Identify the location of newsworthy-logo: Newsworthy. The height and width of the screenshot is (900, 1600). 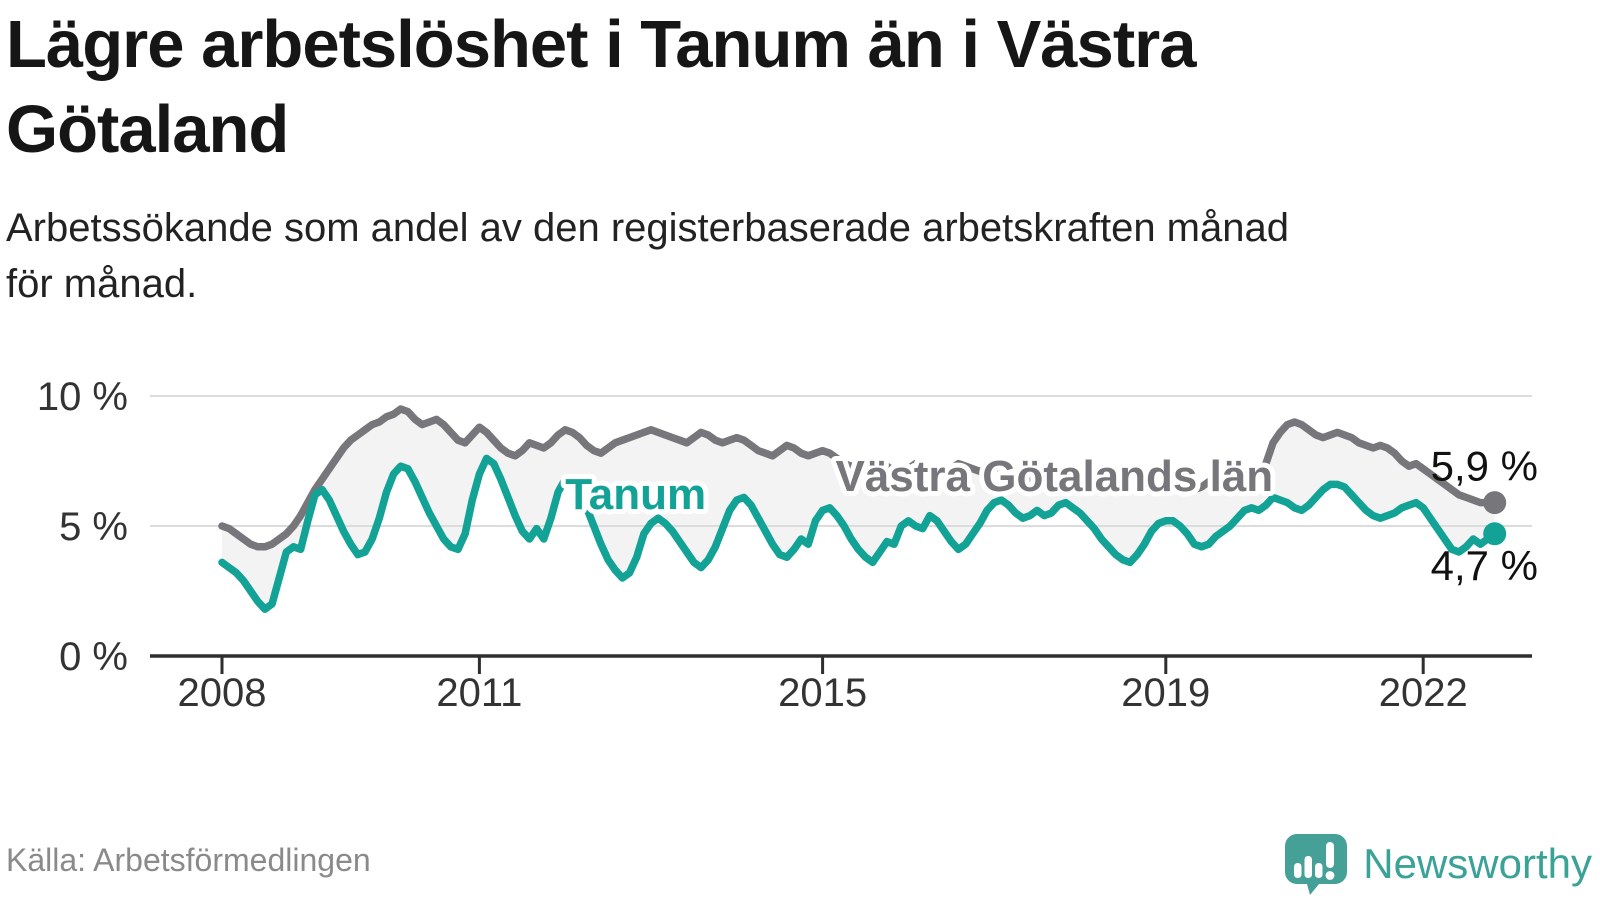
(1437, 864).